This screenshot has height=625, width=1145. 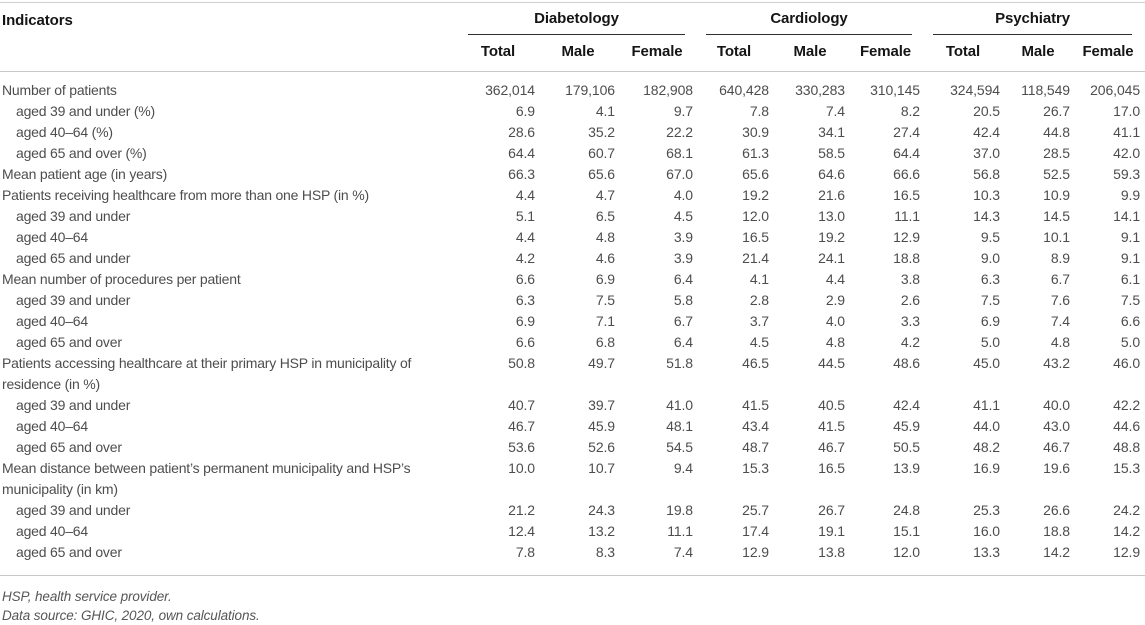 What do you see at coordinates (755, 510) in the screenshot?
I see `cell-value: 25.7` at bounding box center [755, 510].